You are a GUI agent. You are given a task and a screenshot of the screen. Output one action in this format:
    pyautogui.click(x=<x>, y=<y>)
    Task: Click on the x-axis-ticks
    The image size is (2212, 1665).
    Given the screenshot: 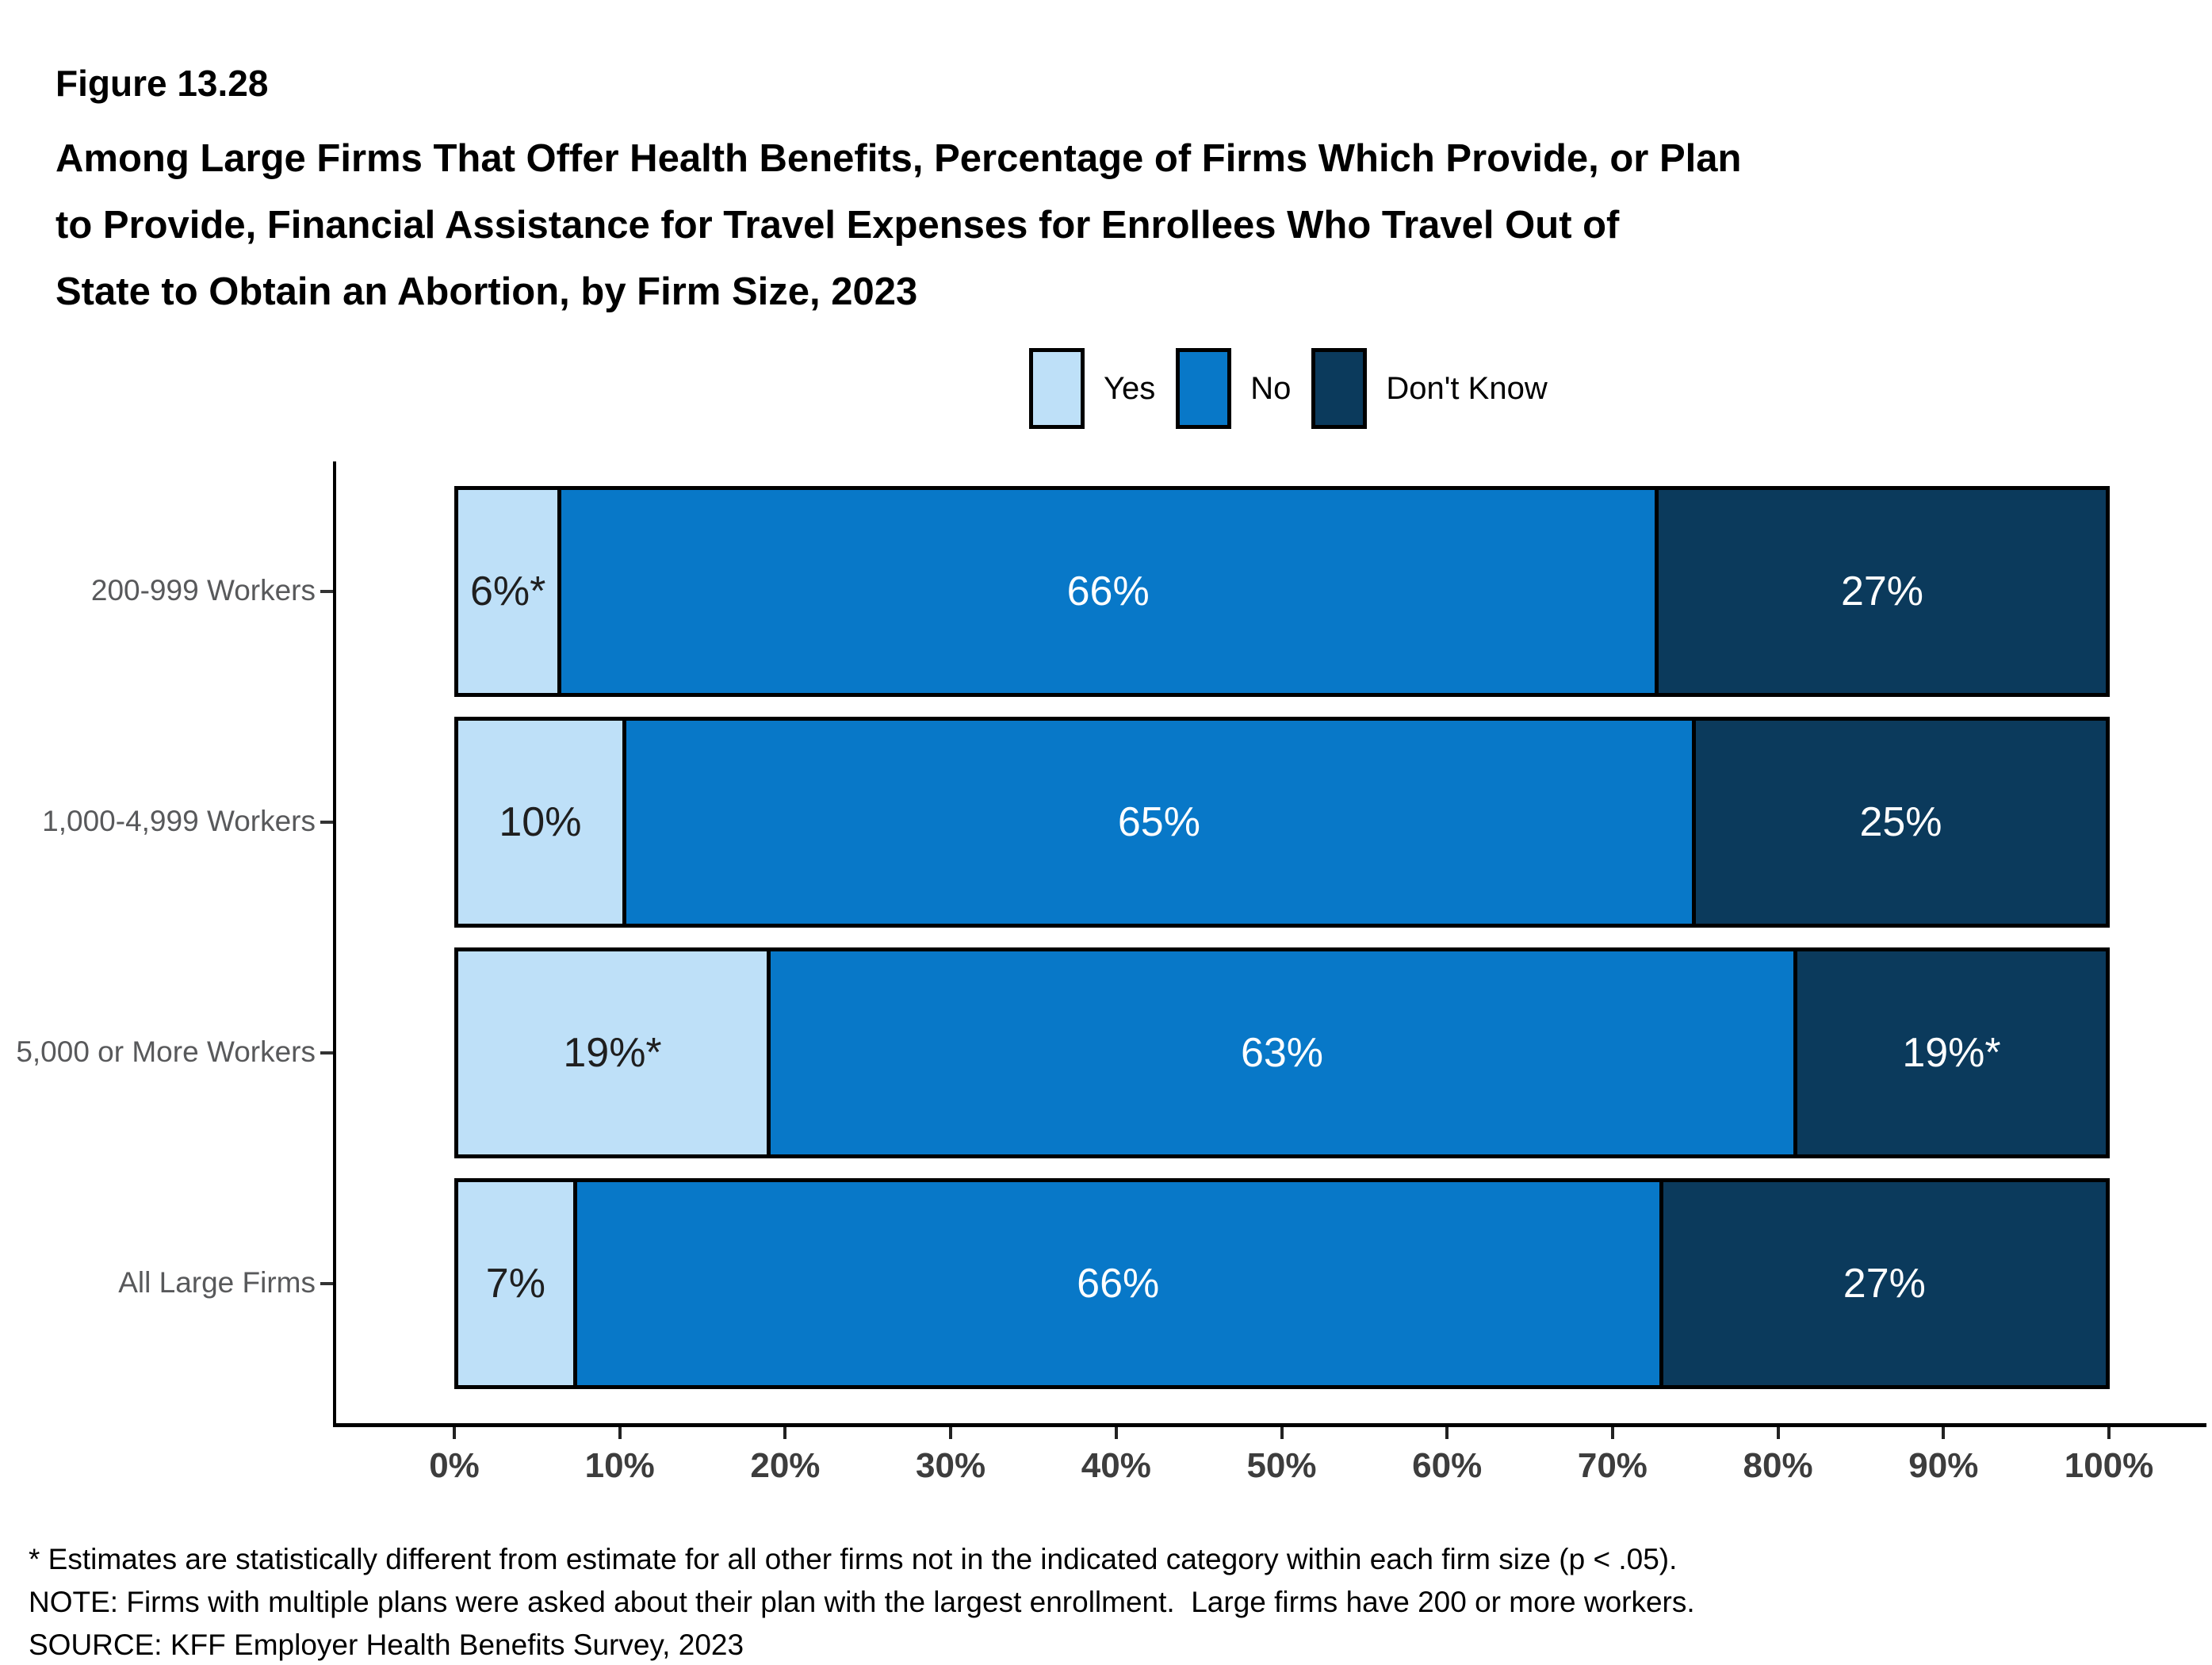 What is the action you would take?
    pyautogui.click(x=1282, y=1433)
    